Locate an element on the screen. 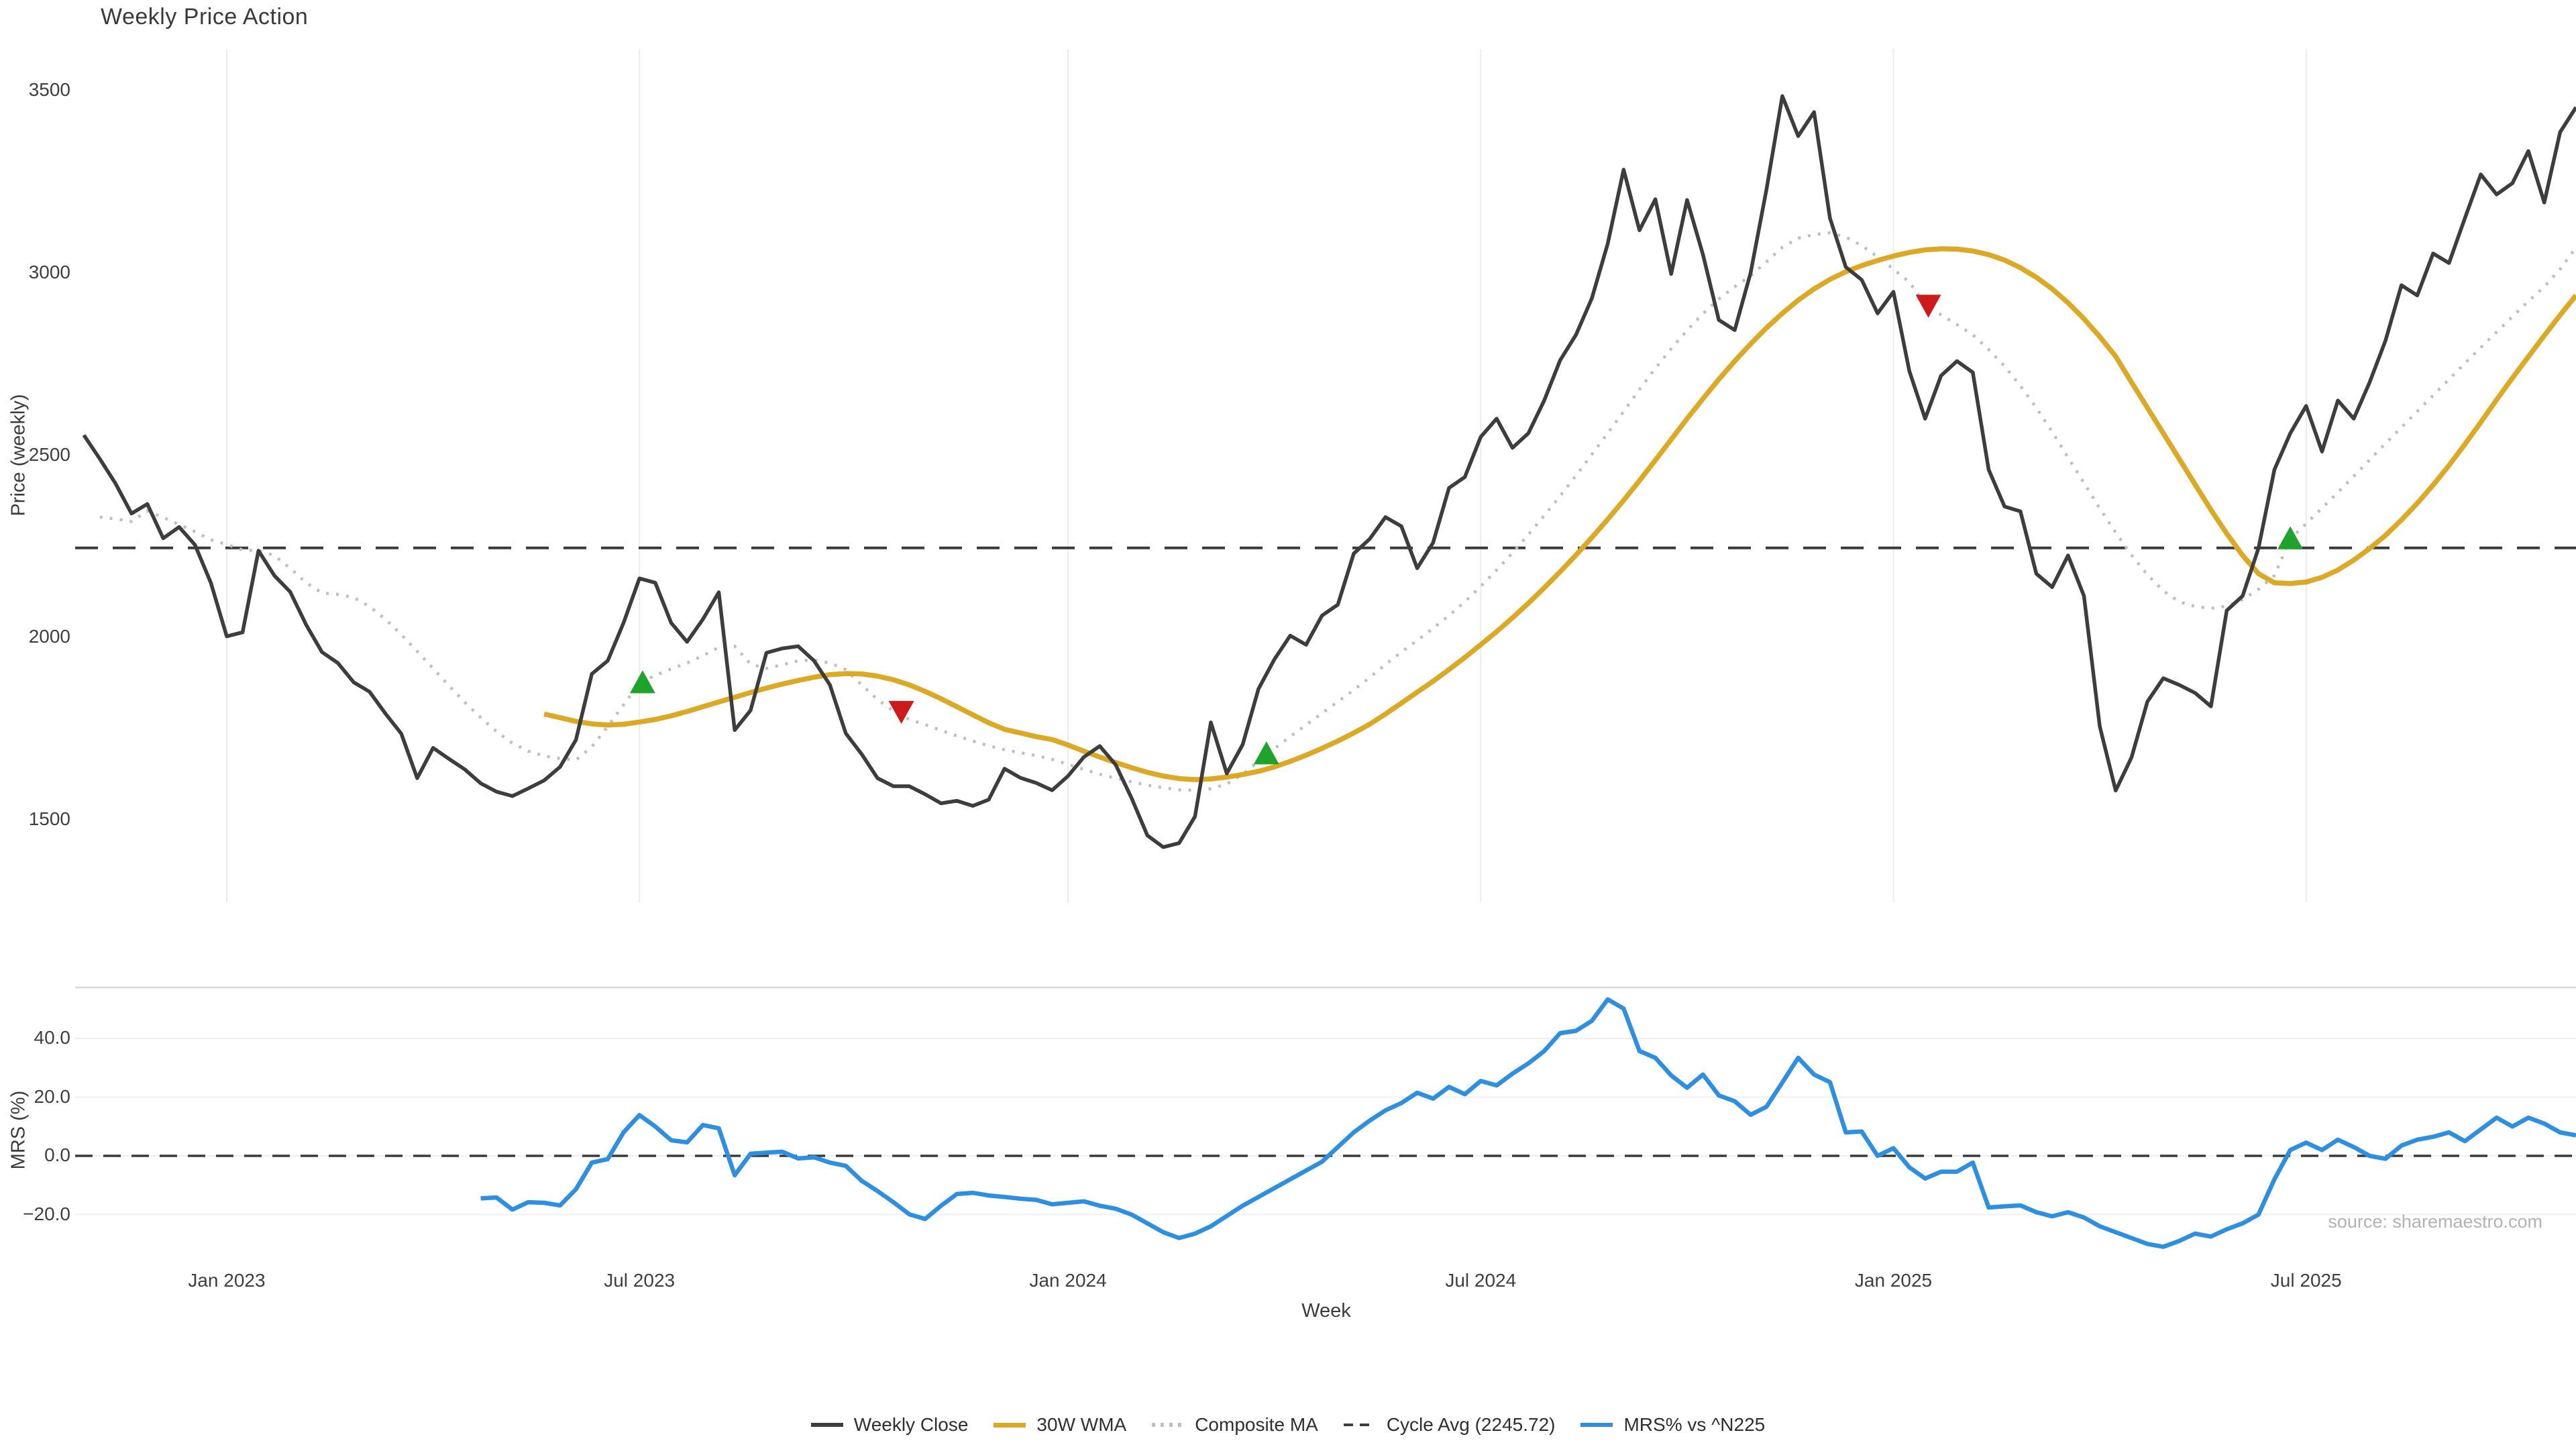  legend-item-mrs: MRS% vs ^N225 is located at coordinates (1672, 1425).